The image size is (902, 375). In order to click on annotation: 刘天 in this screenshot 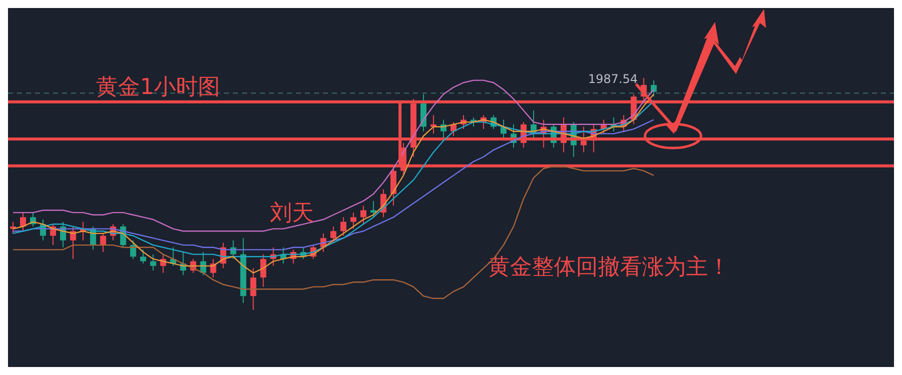, I will do `click(292, 214)`.